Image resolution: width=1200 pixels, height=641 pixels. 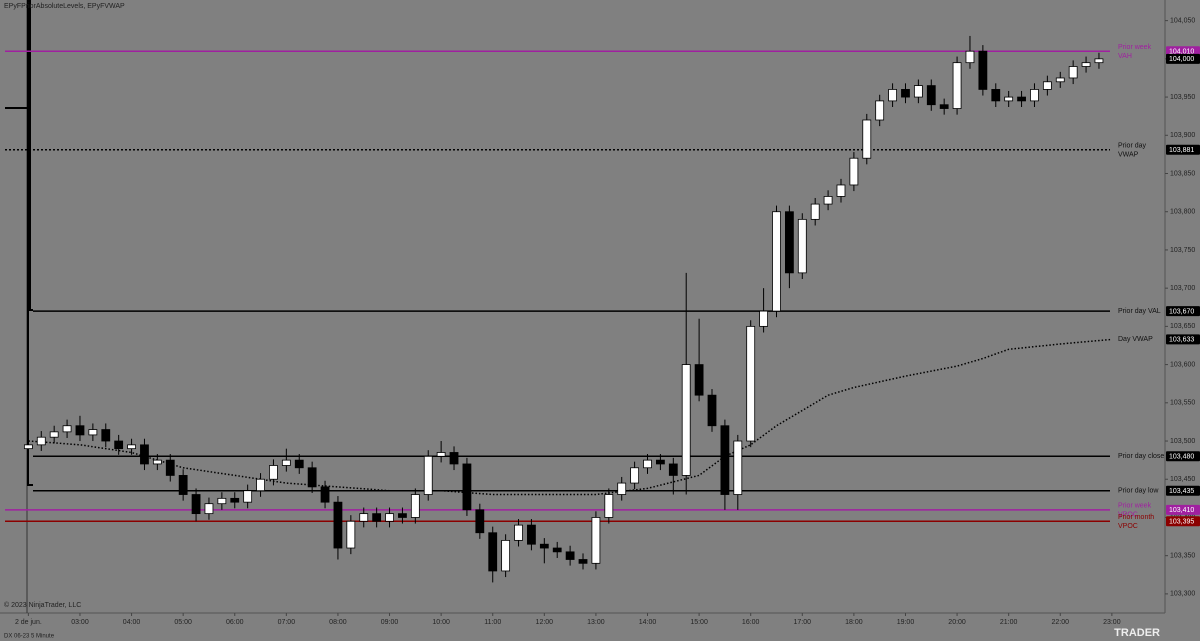 I want to click on chart-title: EPyFPriorAbsoluteLevels, EPyFVWAP, so click(x=64, y=6).